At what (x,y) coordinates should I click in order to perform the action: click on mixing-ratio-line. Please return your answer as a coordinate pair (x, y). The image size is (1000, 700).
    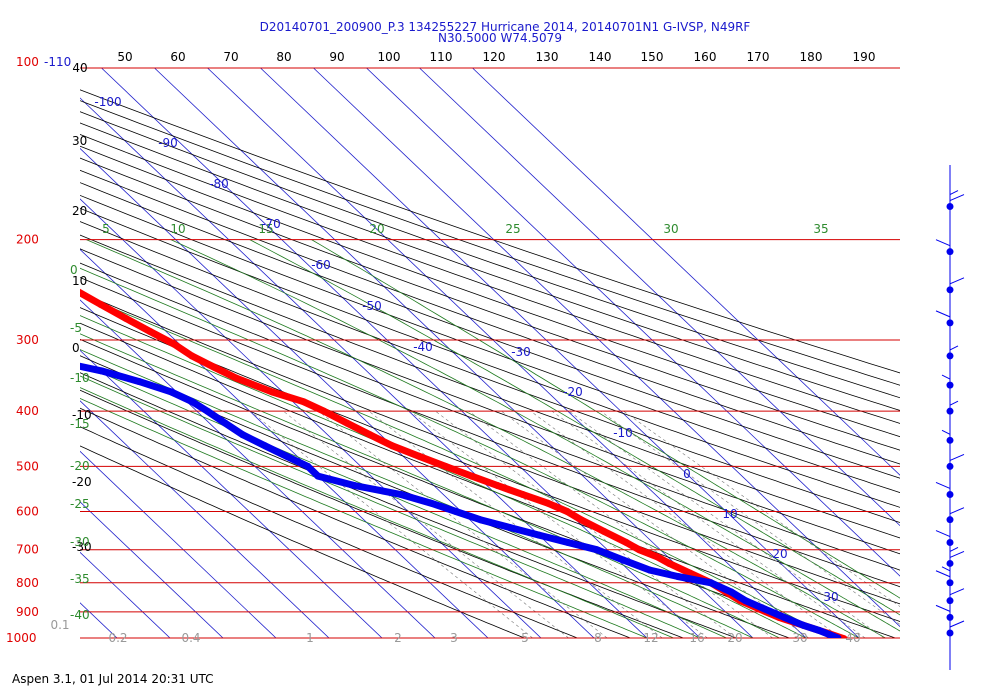
    Looking at the image, I should click on (686, 524).